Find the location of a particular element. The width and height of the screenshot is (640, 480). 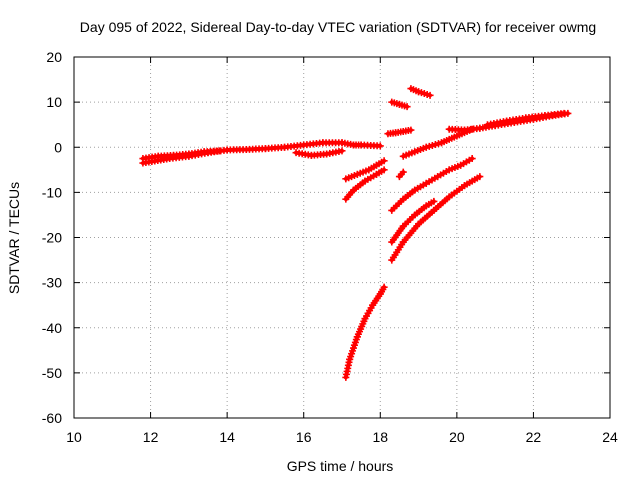

y-tick-label: 0 is located at coordinates (58, 147).